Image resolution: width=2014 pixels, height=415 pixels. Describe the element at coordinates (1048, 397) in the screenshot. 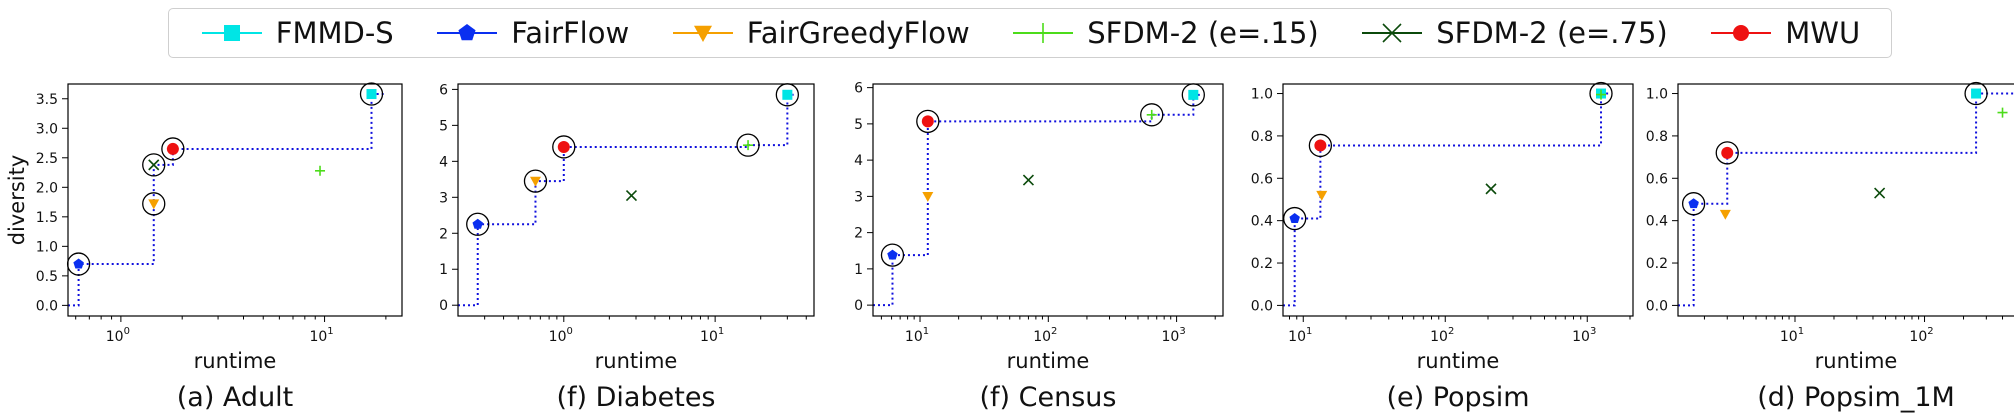

I see `chart-title: (f) Census` at that location.